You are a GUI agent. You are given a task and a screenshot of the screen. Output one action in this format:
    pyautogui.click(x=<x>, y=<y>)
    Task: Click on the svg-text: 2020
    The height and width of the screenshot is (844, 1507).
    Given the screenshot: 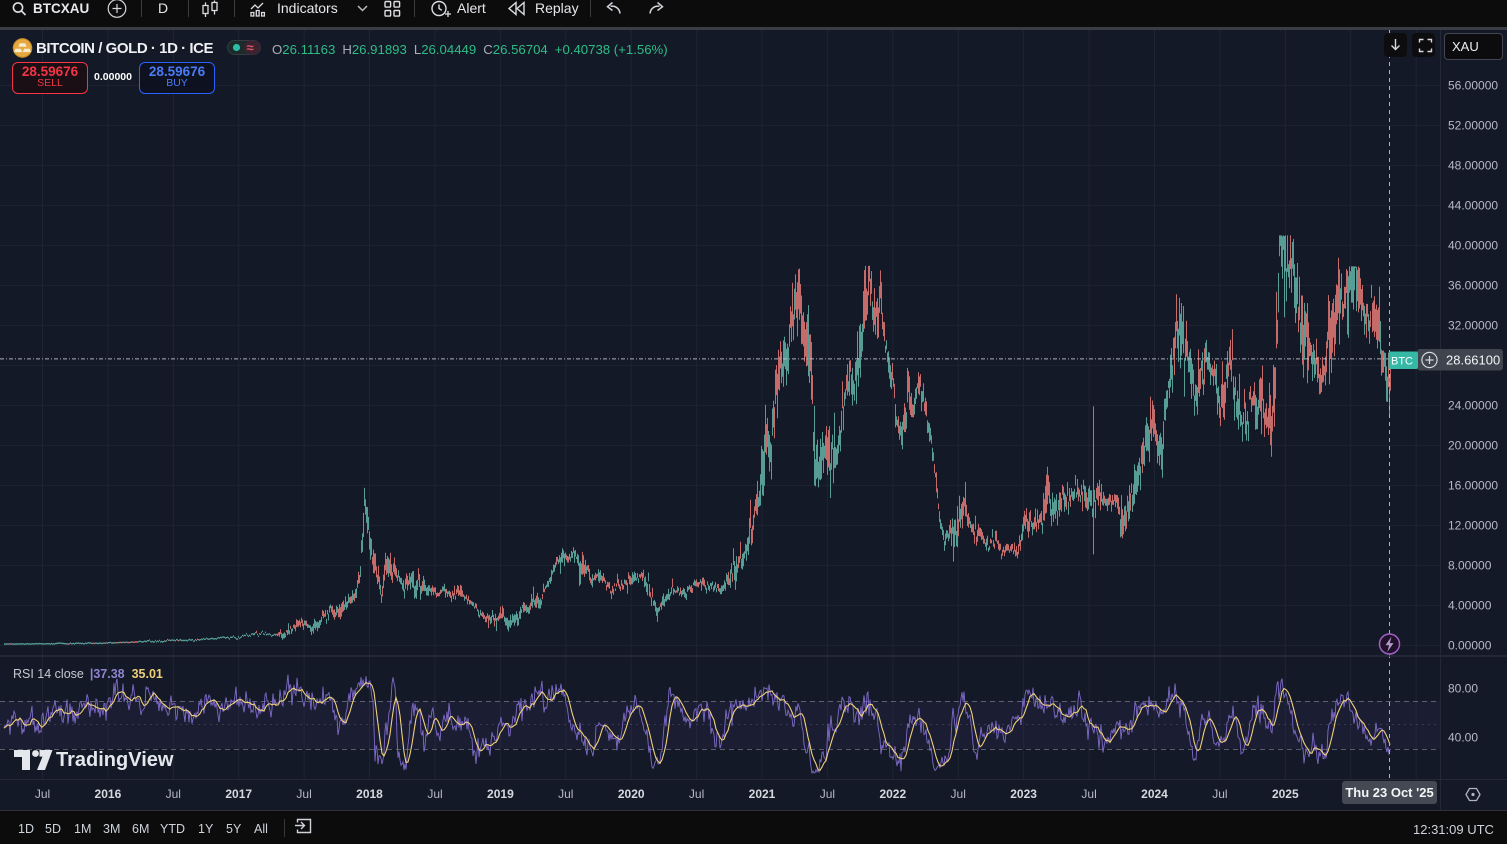 What is the action you would take?
    pyautogui.click(x=631, y=794)
    